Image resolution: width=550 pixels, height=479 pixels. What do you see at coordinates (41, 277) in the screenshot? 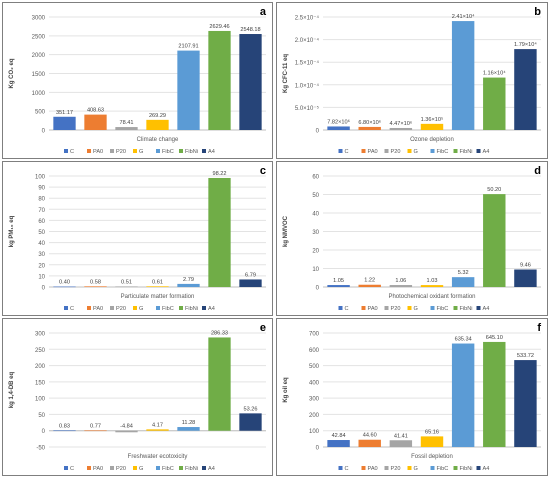
I see `y-tick-label: 10` at bounding box center [41, 277].